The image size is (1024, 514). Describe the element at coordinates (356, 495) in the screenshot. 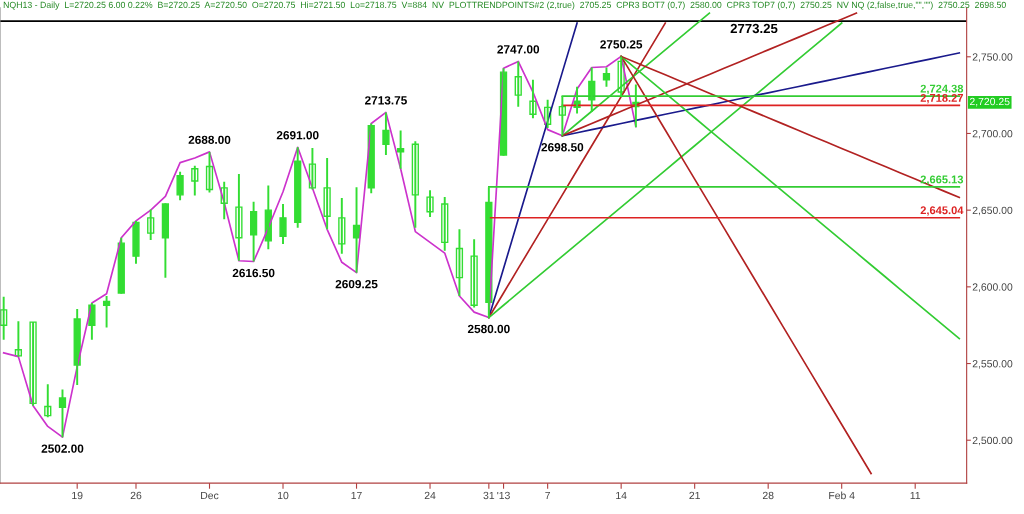

I see `x-tick-label: 17` at that location.